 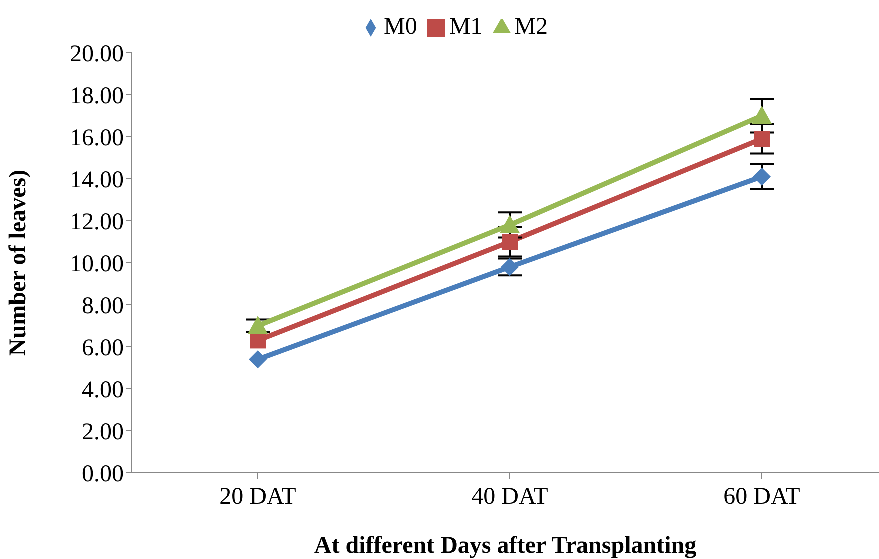 What do you see at coordinates (103, 433) in the screenshot?
I see `y-tick-label: 2.00` at bounding box center [103, 433].